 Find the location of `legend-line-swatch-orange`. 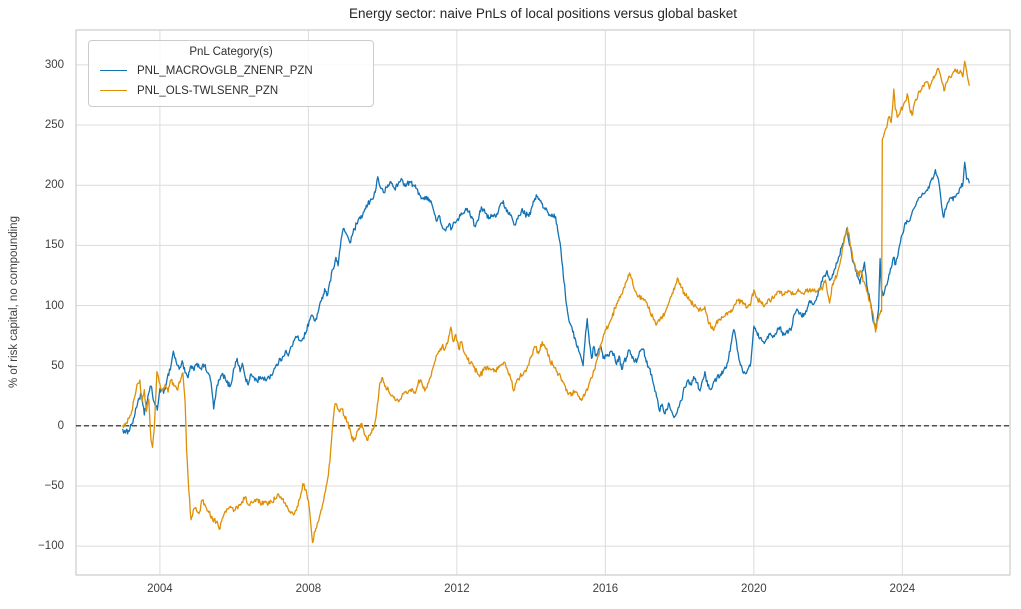

legend-line-swatch-orange is located at coordinates (113, 90).